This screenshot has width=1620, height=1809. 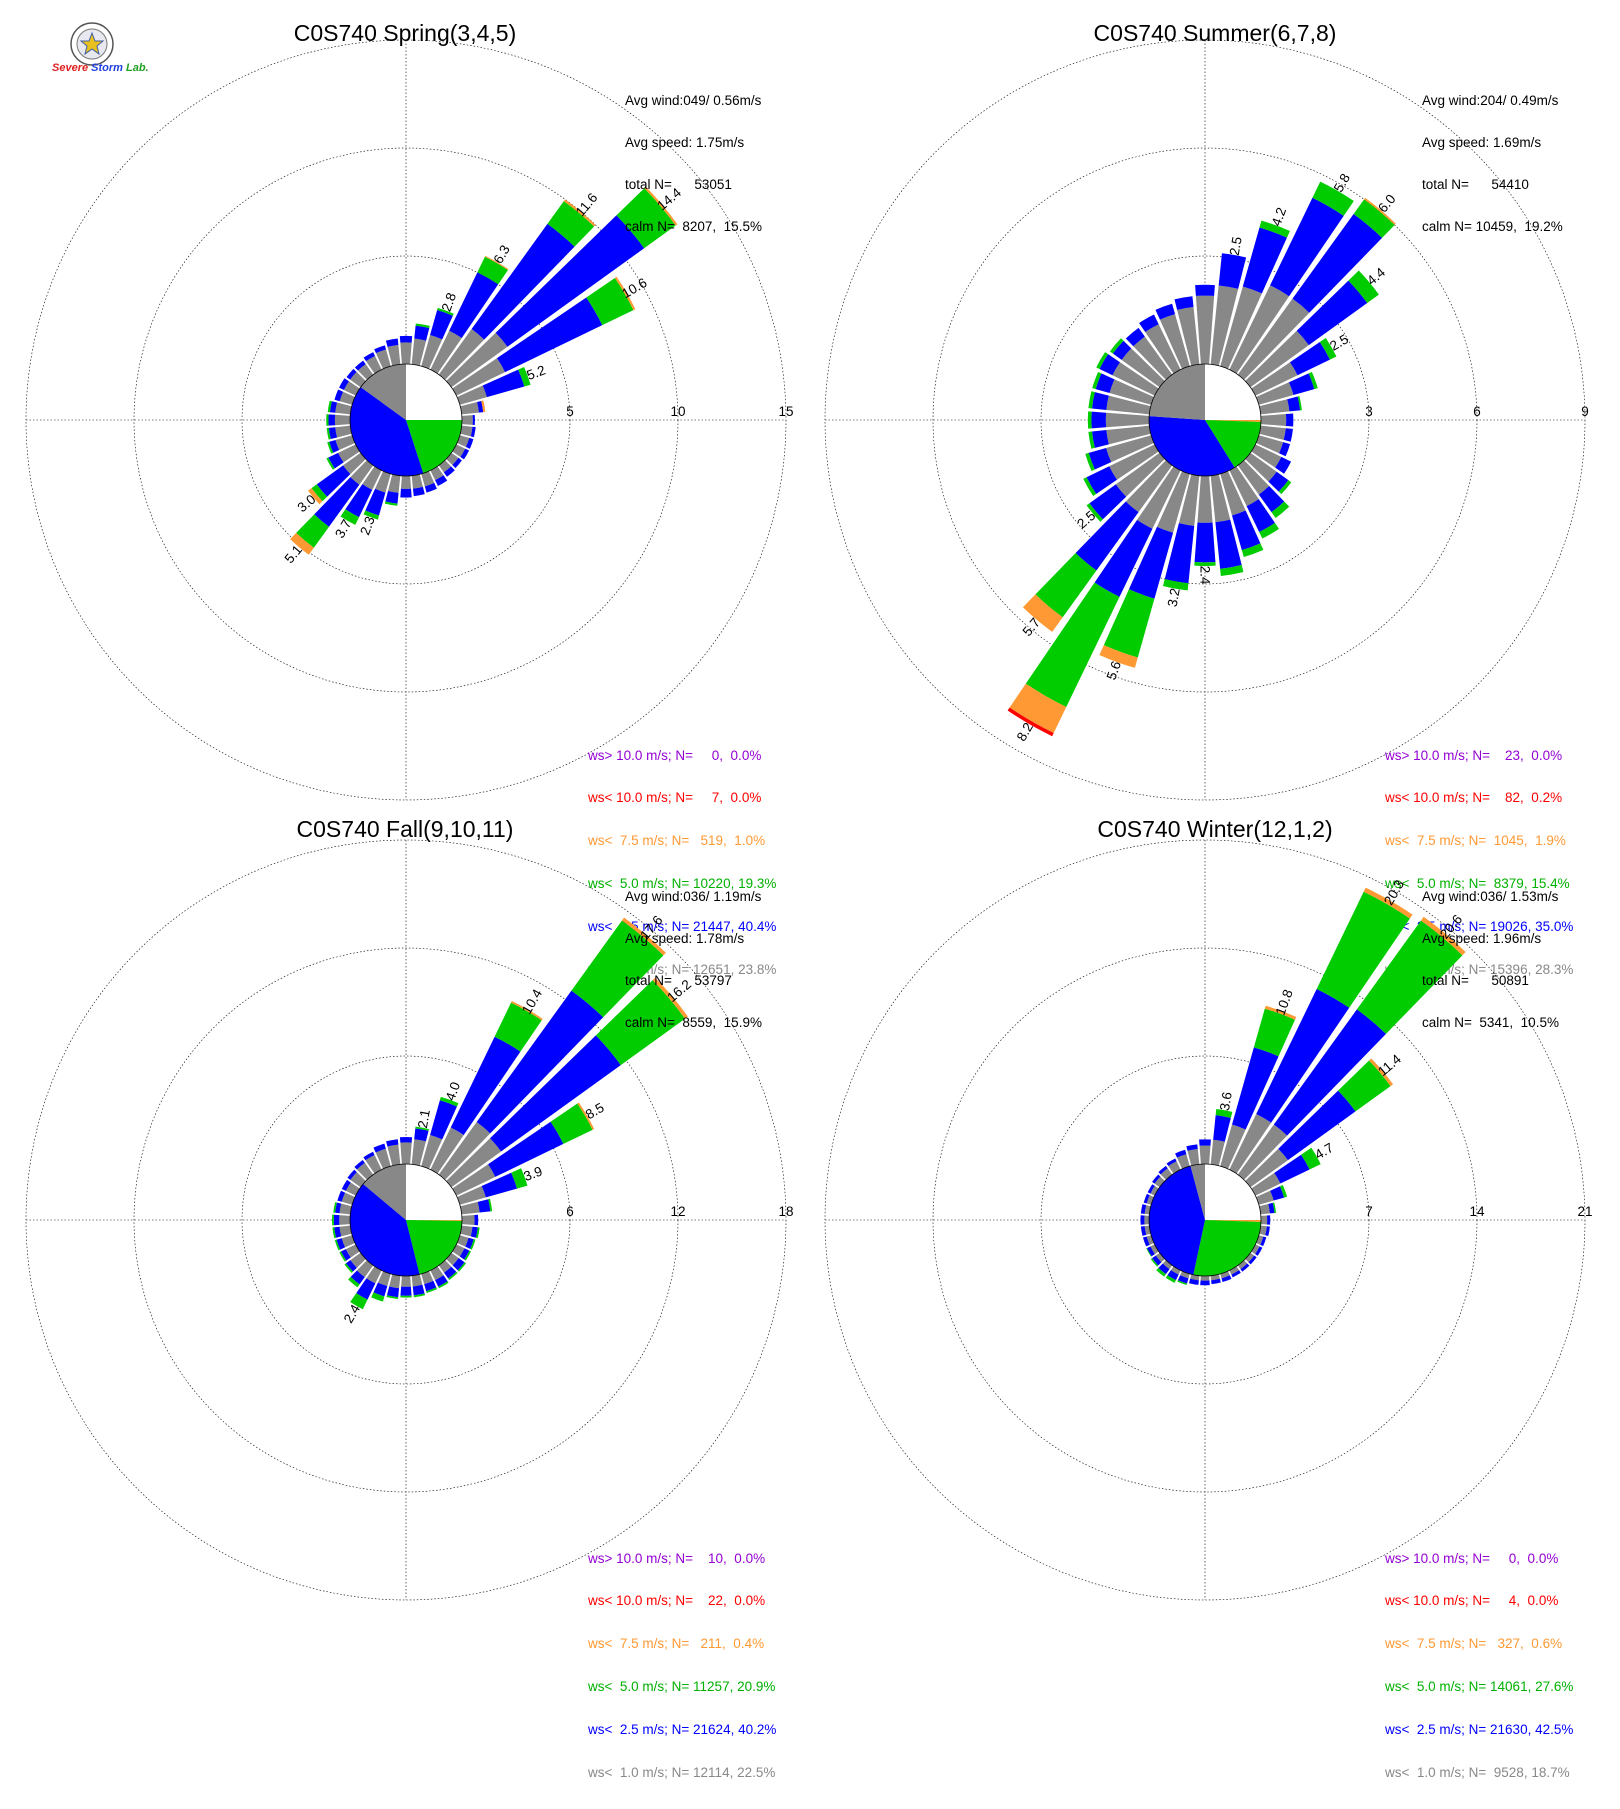 What do you see at coordinates (100, 68) in the screenshot?
I see `logo-text: Severe Storm Lab.` at bounding box center [100, 68].